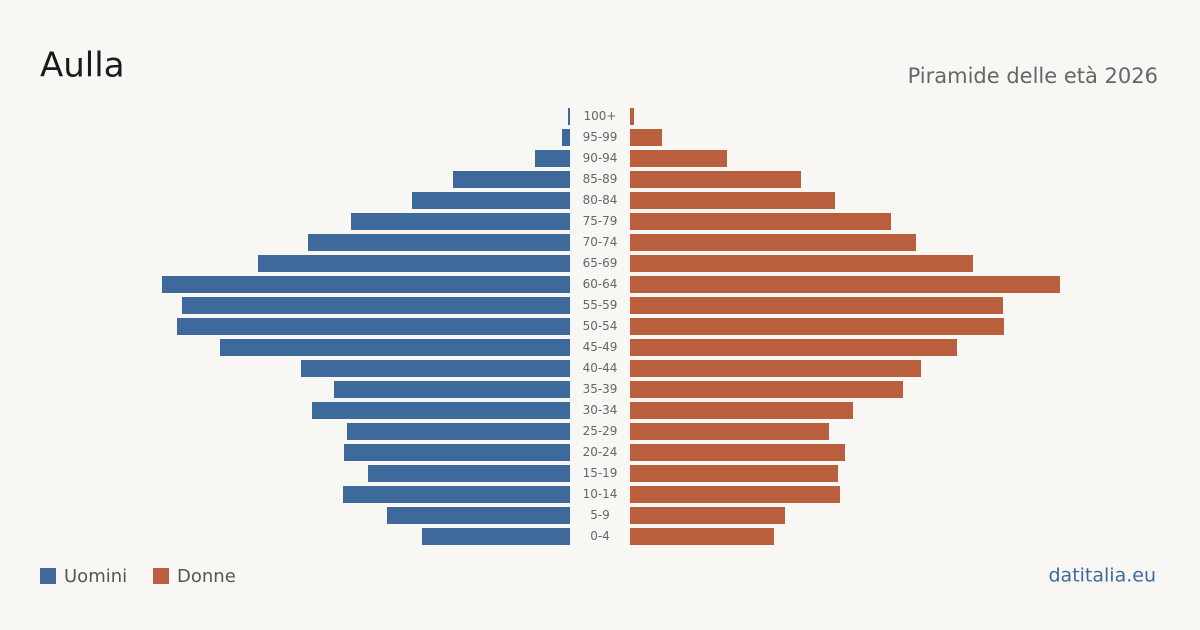 The width and height of the screenshot is (1200, 630). Describe the element at coordinates (600, 431) in the screenshot. I see `age-label: 25-29` at that location.